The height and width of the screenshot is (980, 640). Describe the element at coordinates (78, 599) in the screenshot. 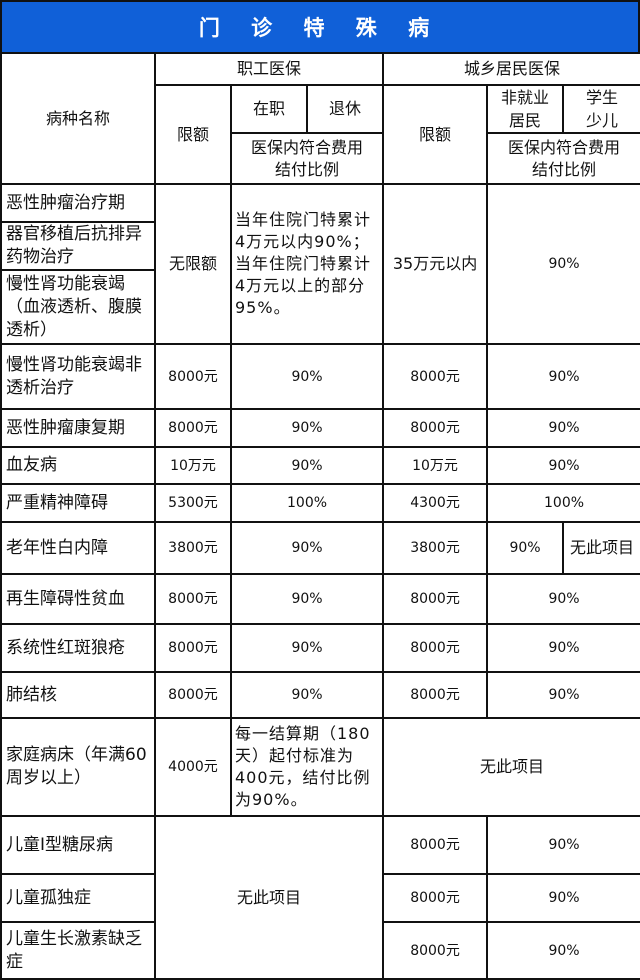

I see `disease-name: 再生障碍性贫血` at that location.